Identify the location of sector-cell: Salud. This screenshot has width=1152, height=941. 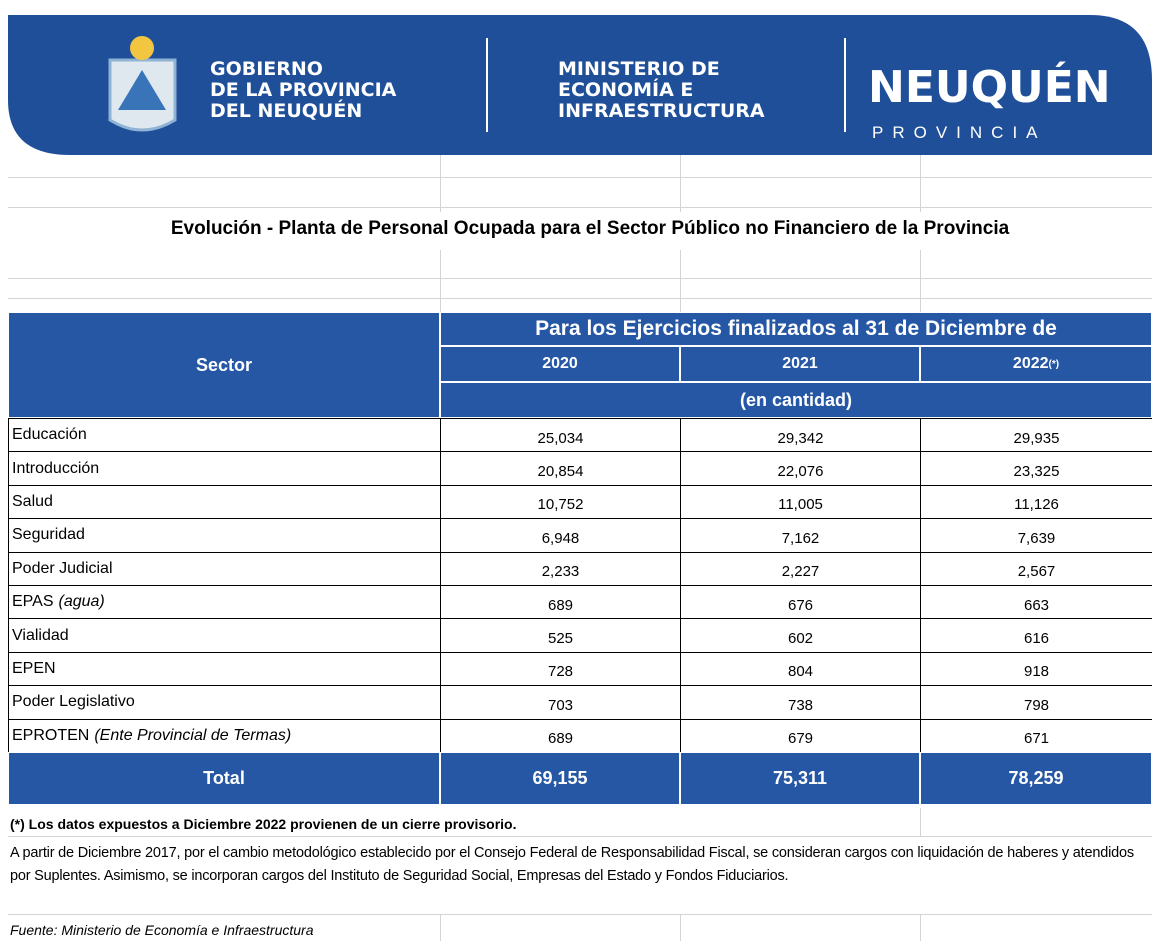
(224, 502).